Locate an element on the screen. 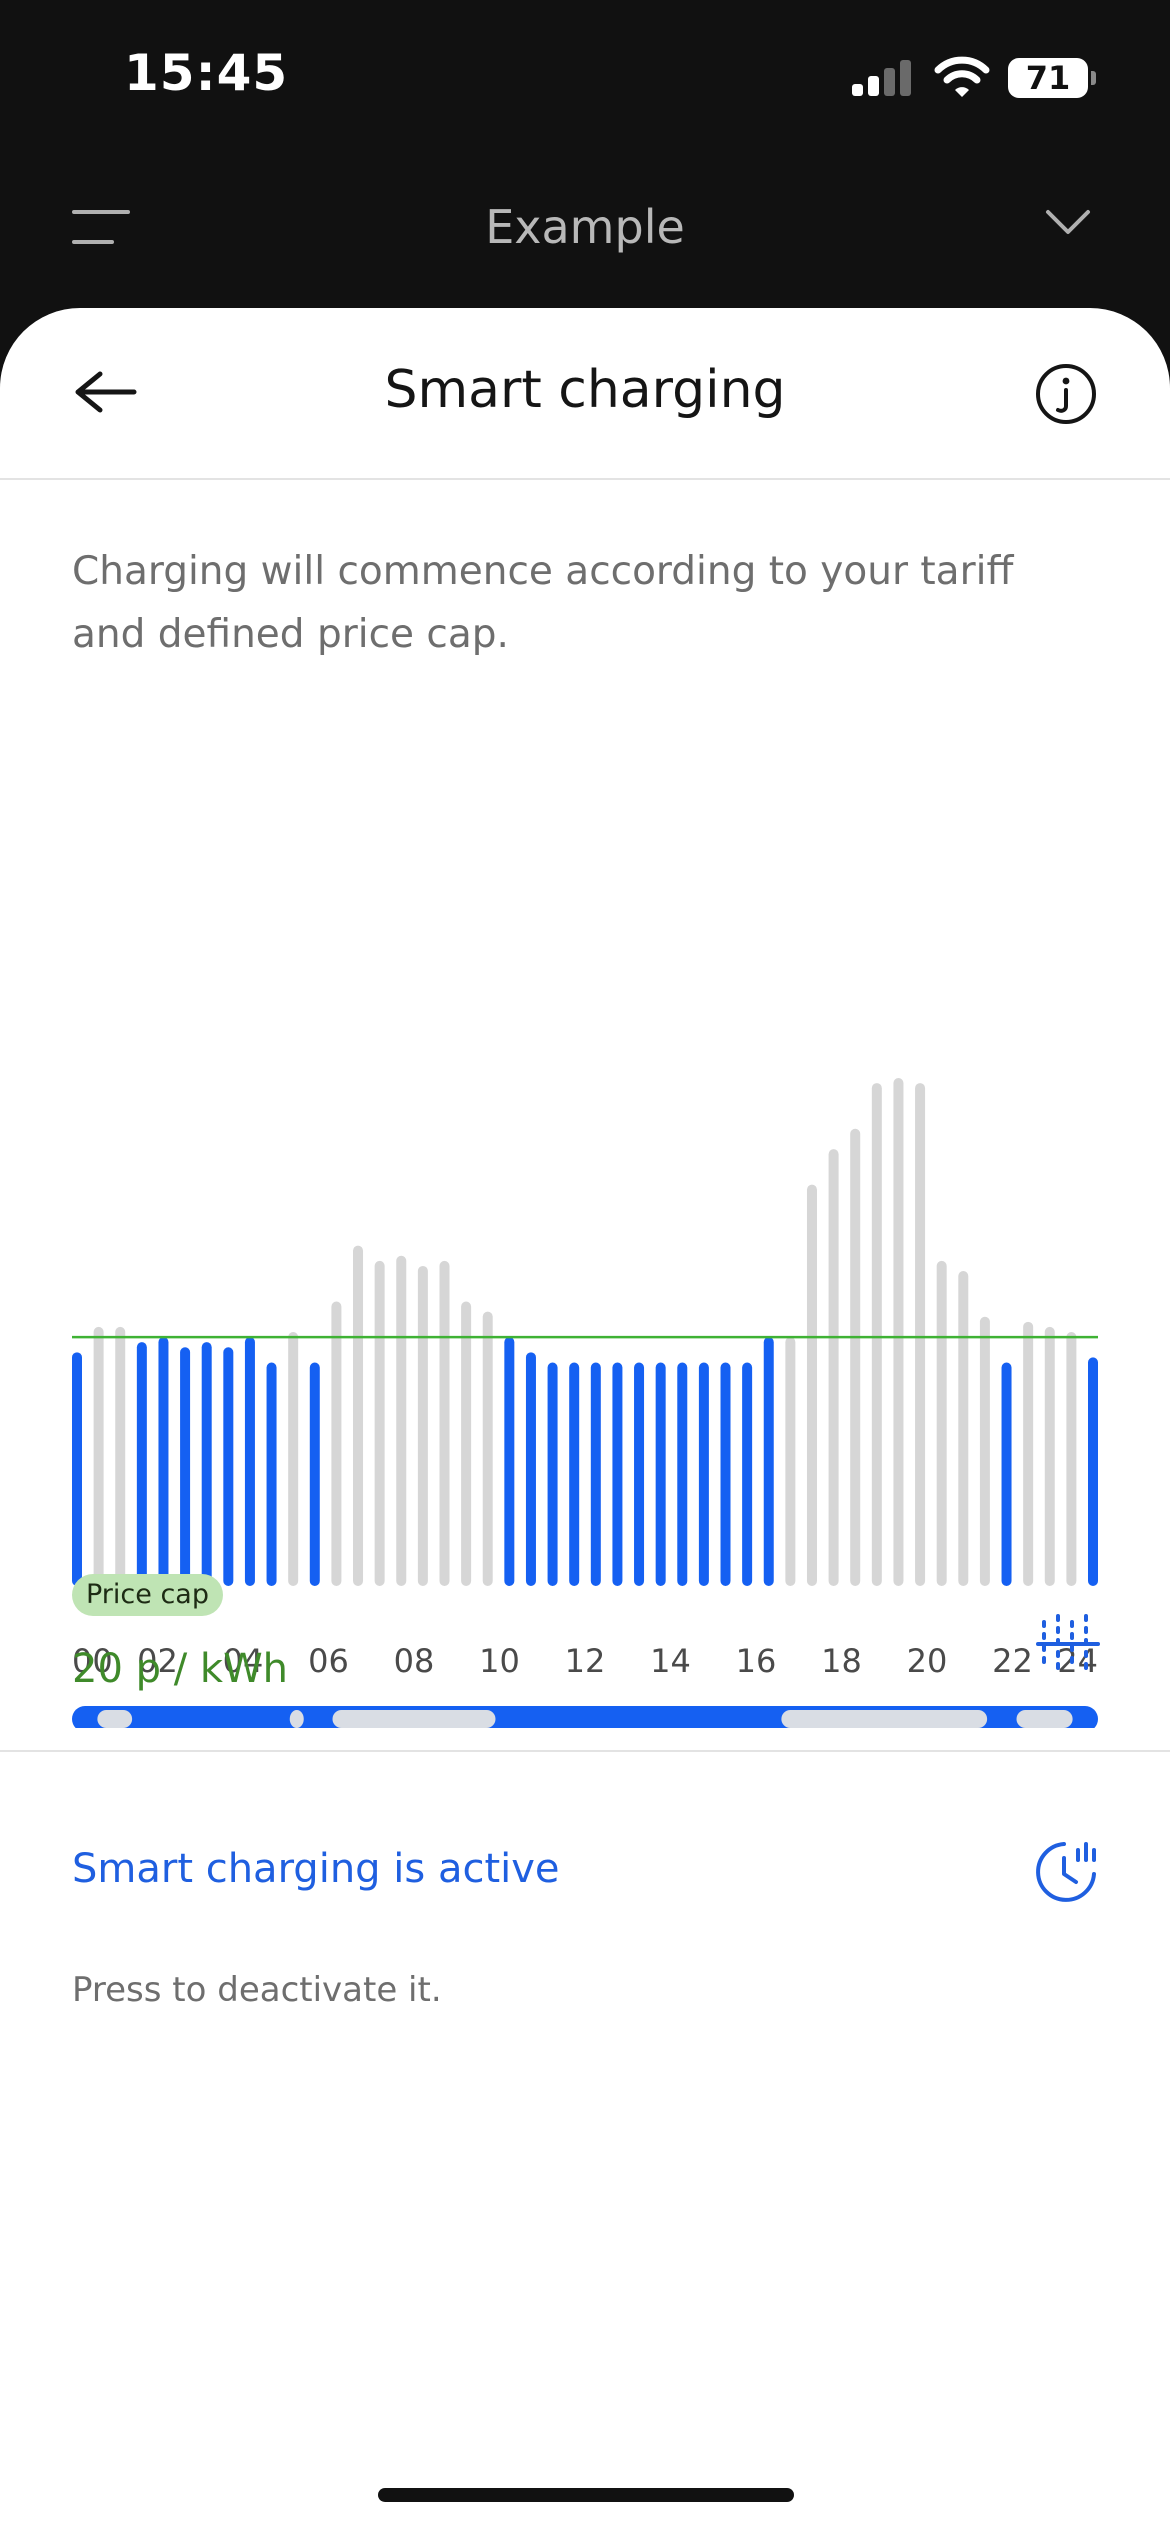 This screenshot has height=2532, width=1170. price-cap-section: Price cap 20 p / kWh is located at coordinates (585, 1650).